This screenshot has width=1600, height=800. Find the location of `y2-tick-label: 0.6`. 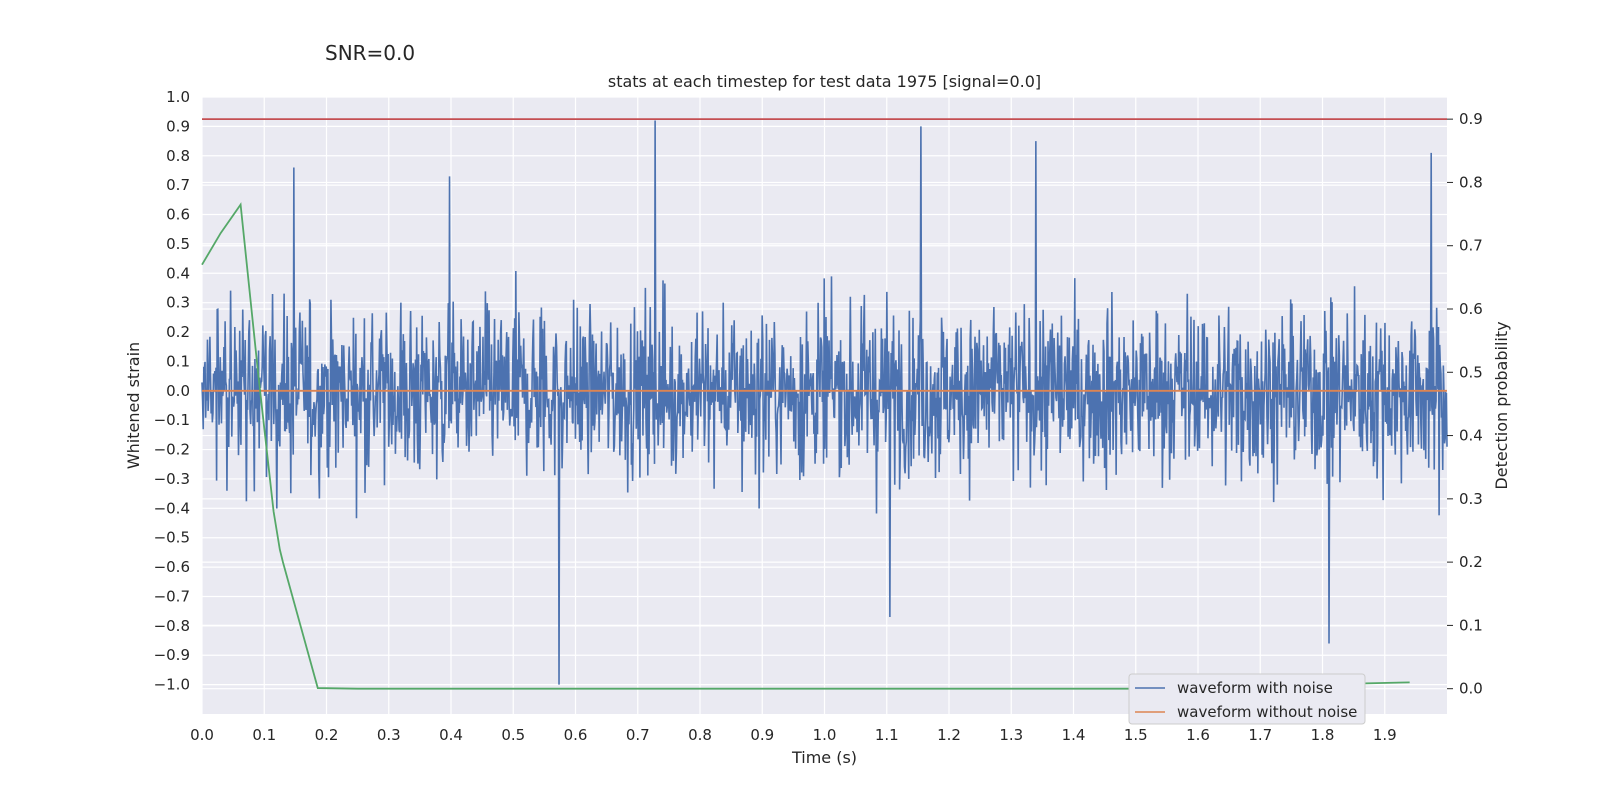

y2-tick-label: 0.6 is located at coordinates (1471, 309).